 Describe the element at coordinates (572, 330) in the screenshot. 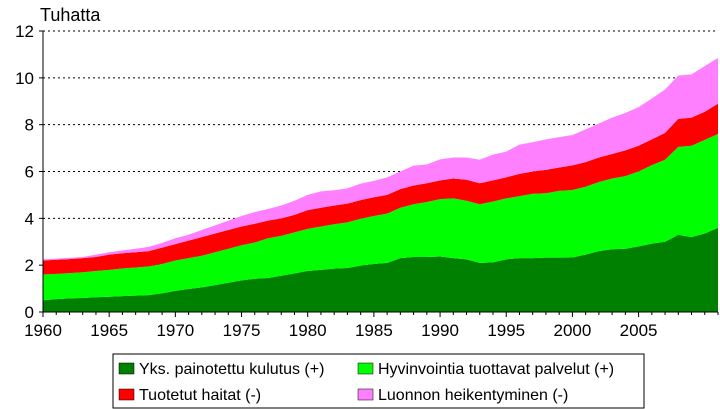

I see `x-tick-label: 2000` at that location.